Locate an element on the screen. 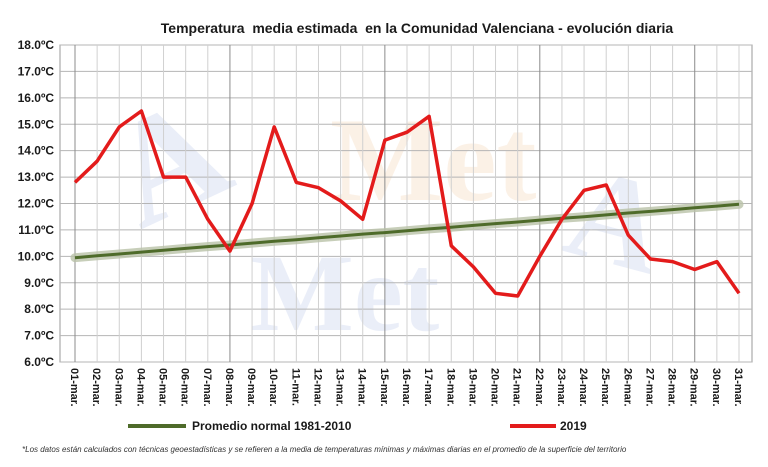 This screenshot has height=467, width=768. x-tick-label: 26-mar. is located at coordinates (627, 387).